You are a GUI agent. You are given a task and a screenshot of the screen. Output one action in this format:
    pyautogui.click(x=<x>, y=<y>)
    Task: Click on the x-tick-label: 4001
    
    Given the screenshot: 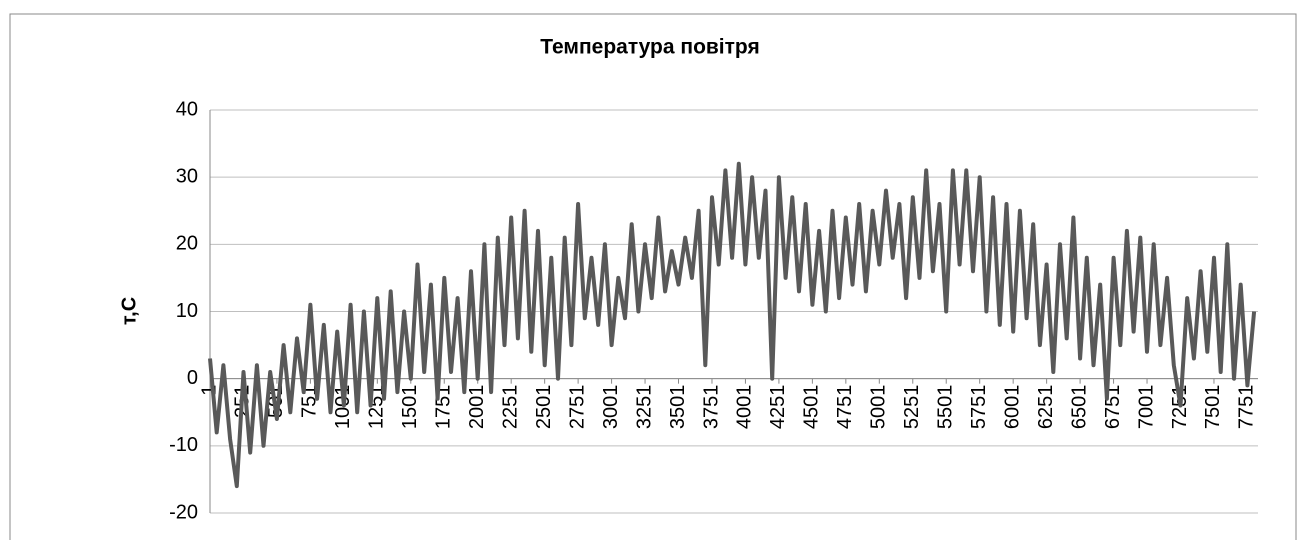 What is the action you would take?
    pyautogui.click(x=745, y=407)
    